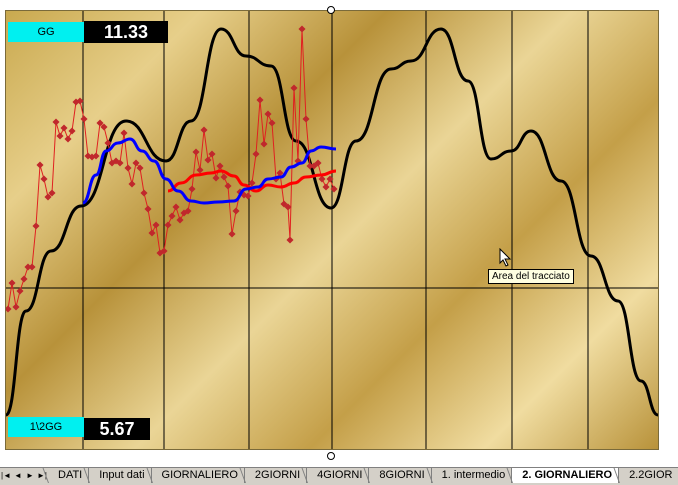 This screenshot has height=485, width=678. Describe the element at coordinates (505, 257) in the screenshot. I see `mouse-cursor-icon` at that location.